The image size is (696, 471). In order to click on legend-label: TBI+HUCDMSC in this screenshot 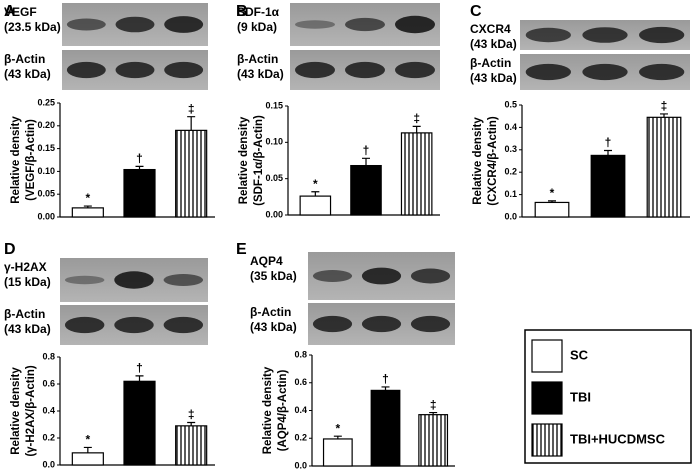, I will do `click(618, 438)`.